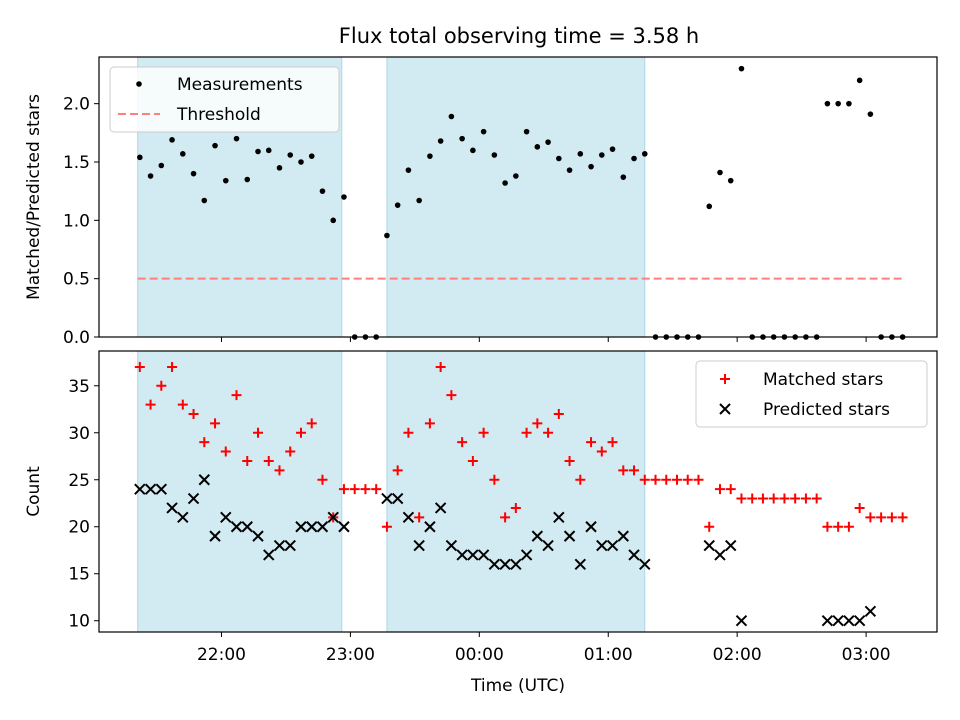 The height and width of the screenshot is (720, 960). I want to click on legend-label: Threshold, so click(218, 115).